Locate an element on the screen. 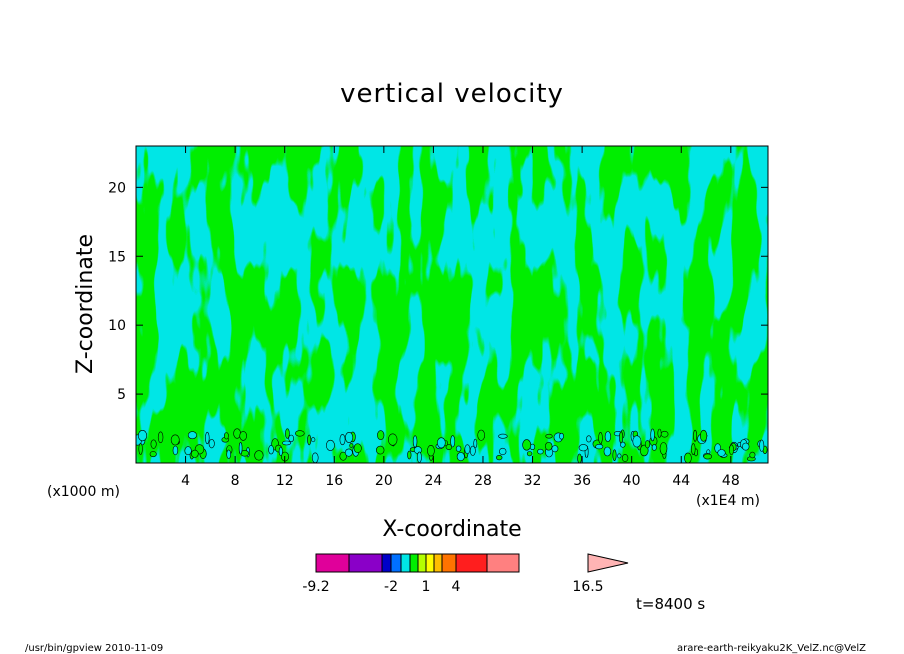  x-axis-label: X-coordinate is located at coordinates (451, 529).